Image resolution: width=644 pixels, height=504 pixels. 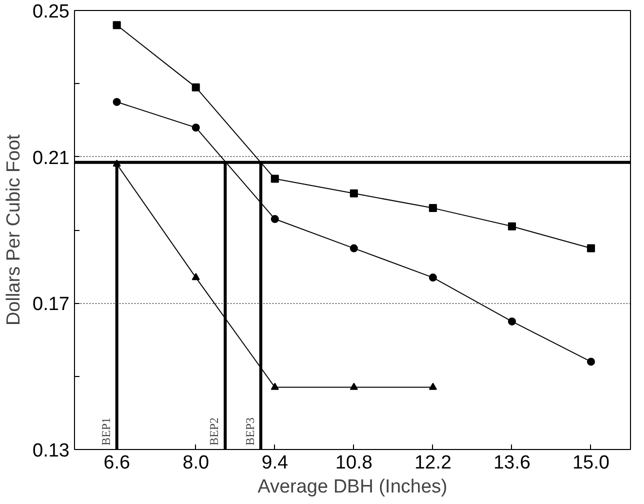 What do you see at coordinates (14, 230) in the screenshot?
I see `y-axis-title: Dollars Per Cubic Foot` at bounding box center [14, 230].